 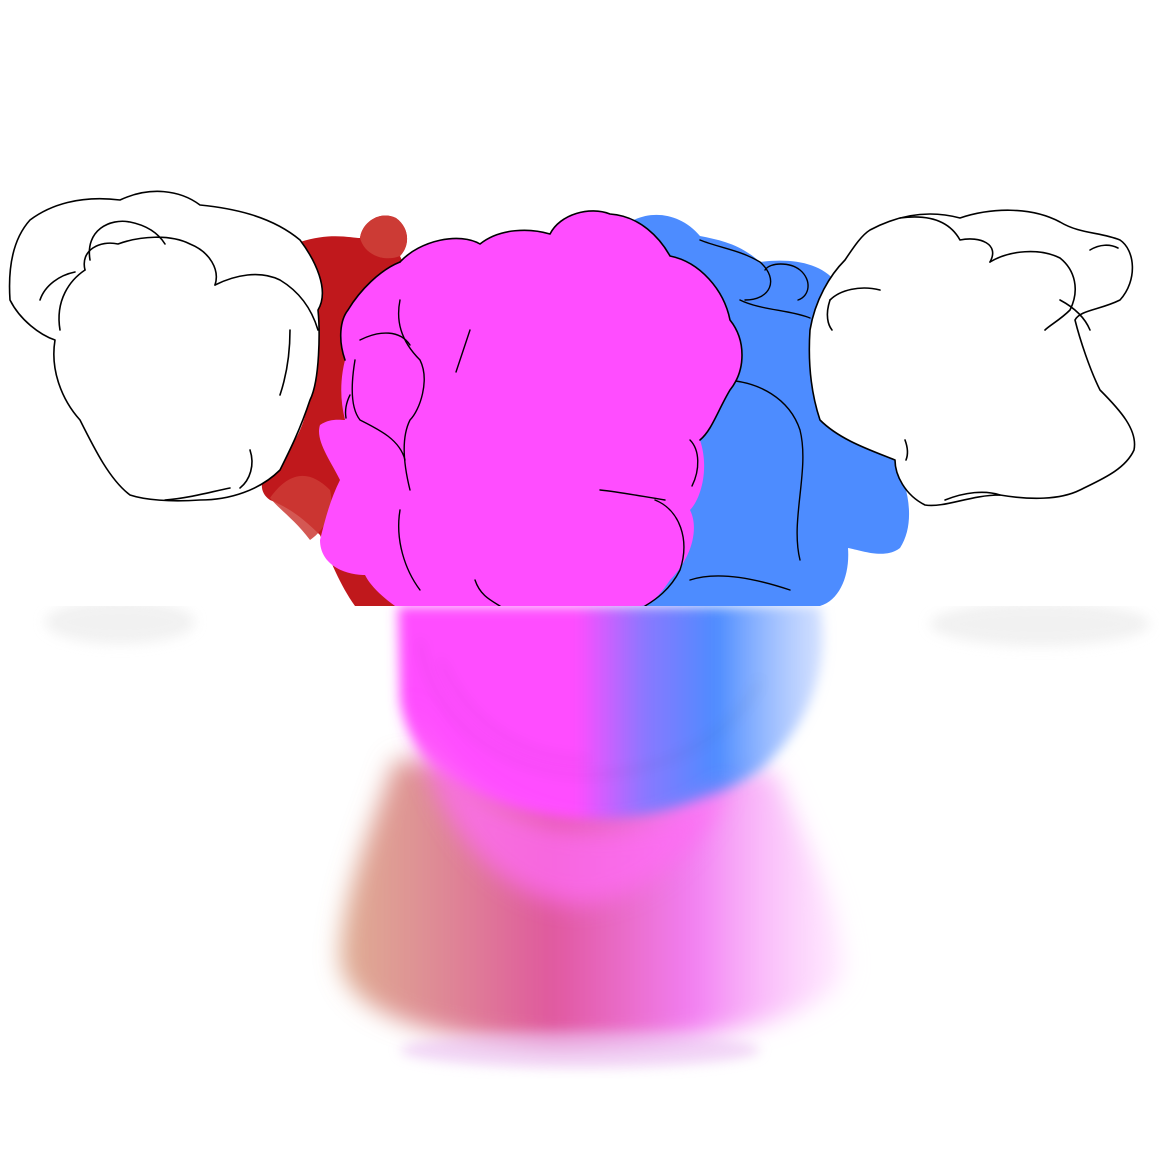 I want to click on magenta-outline-top, so click(x=571, y=325).